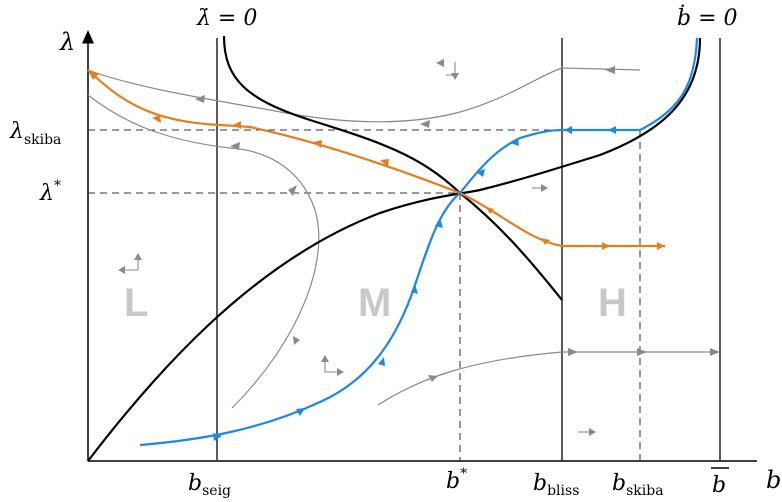  I want to click on region-label-h: H, so click(612, 303).